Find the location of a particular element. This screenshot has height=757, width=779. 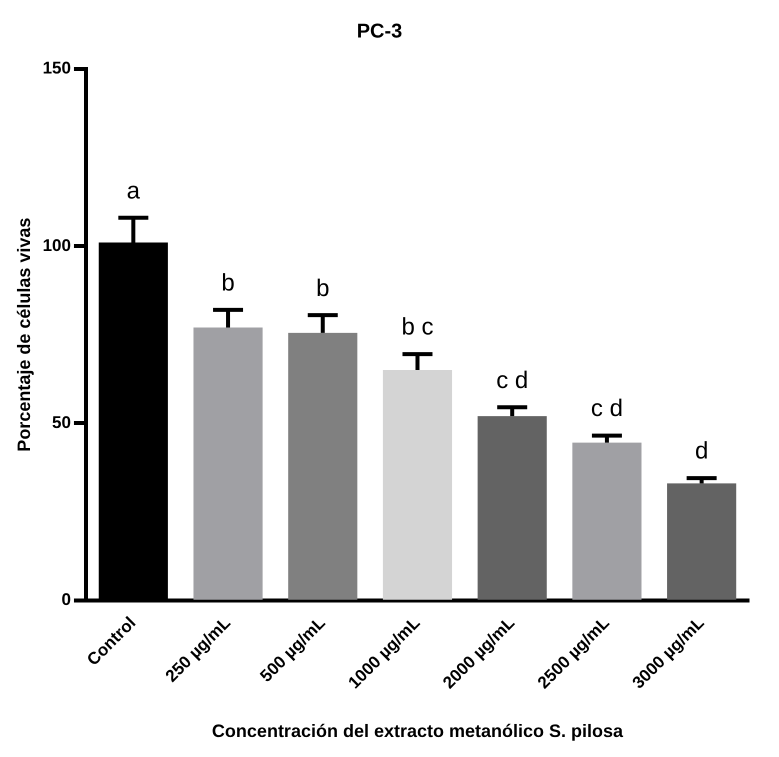

y-tick-label: 0 is located at coordinates (66, 599).